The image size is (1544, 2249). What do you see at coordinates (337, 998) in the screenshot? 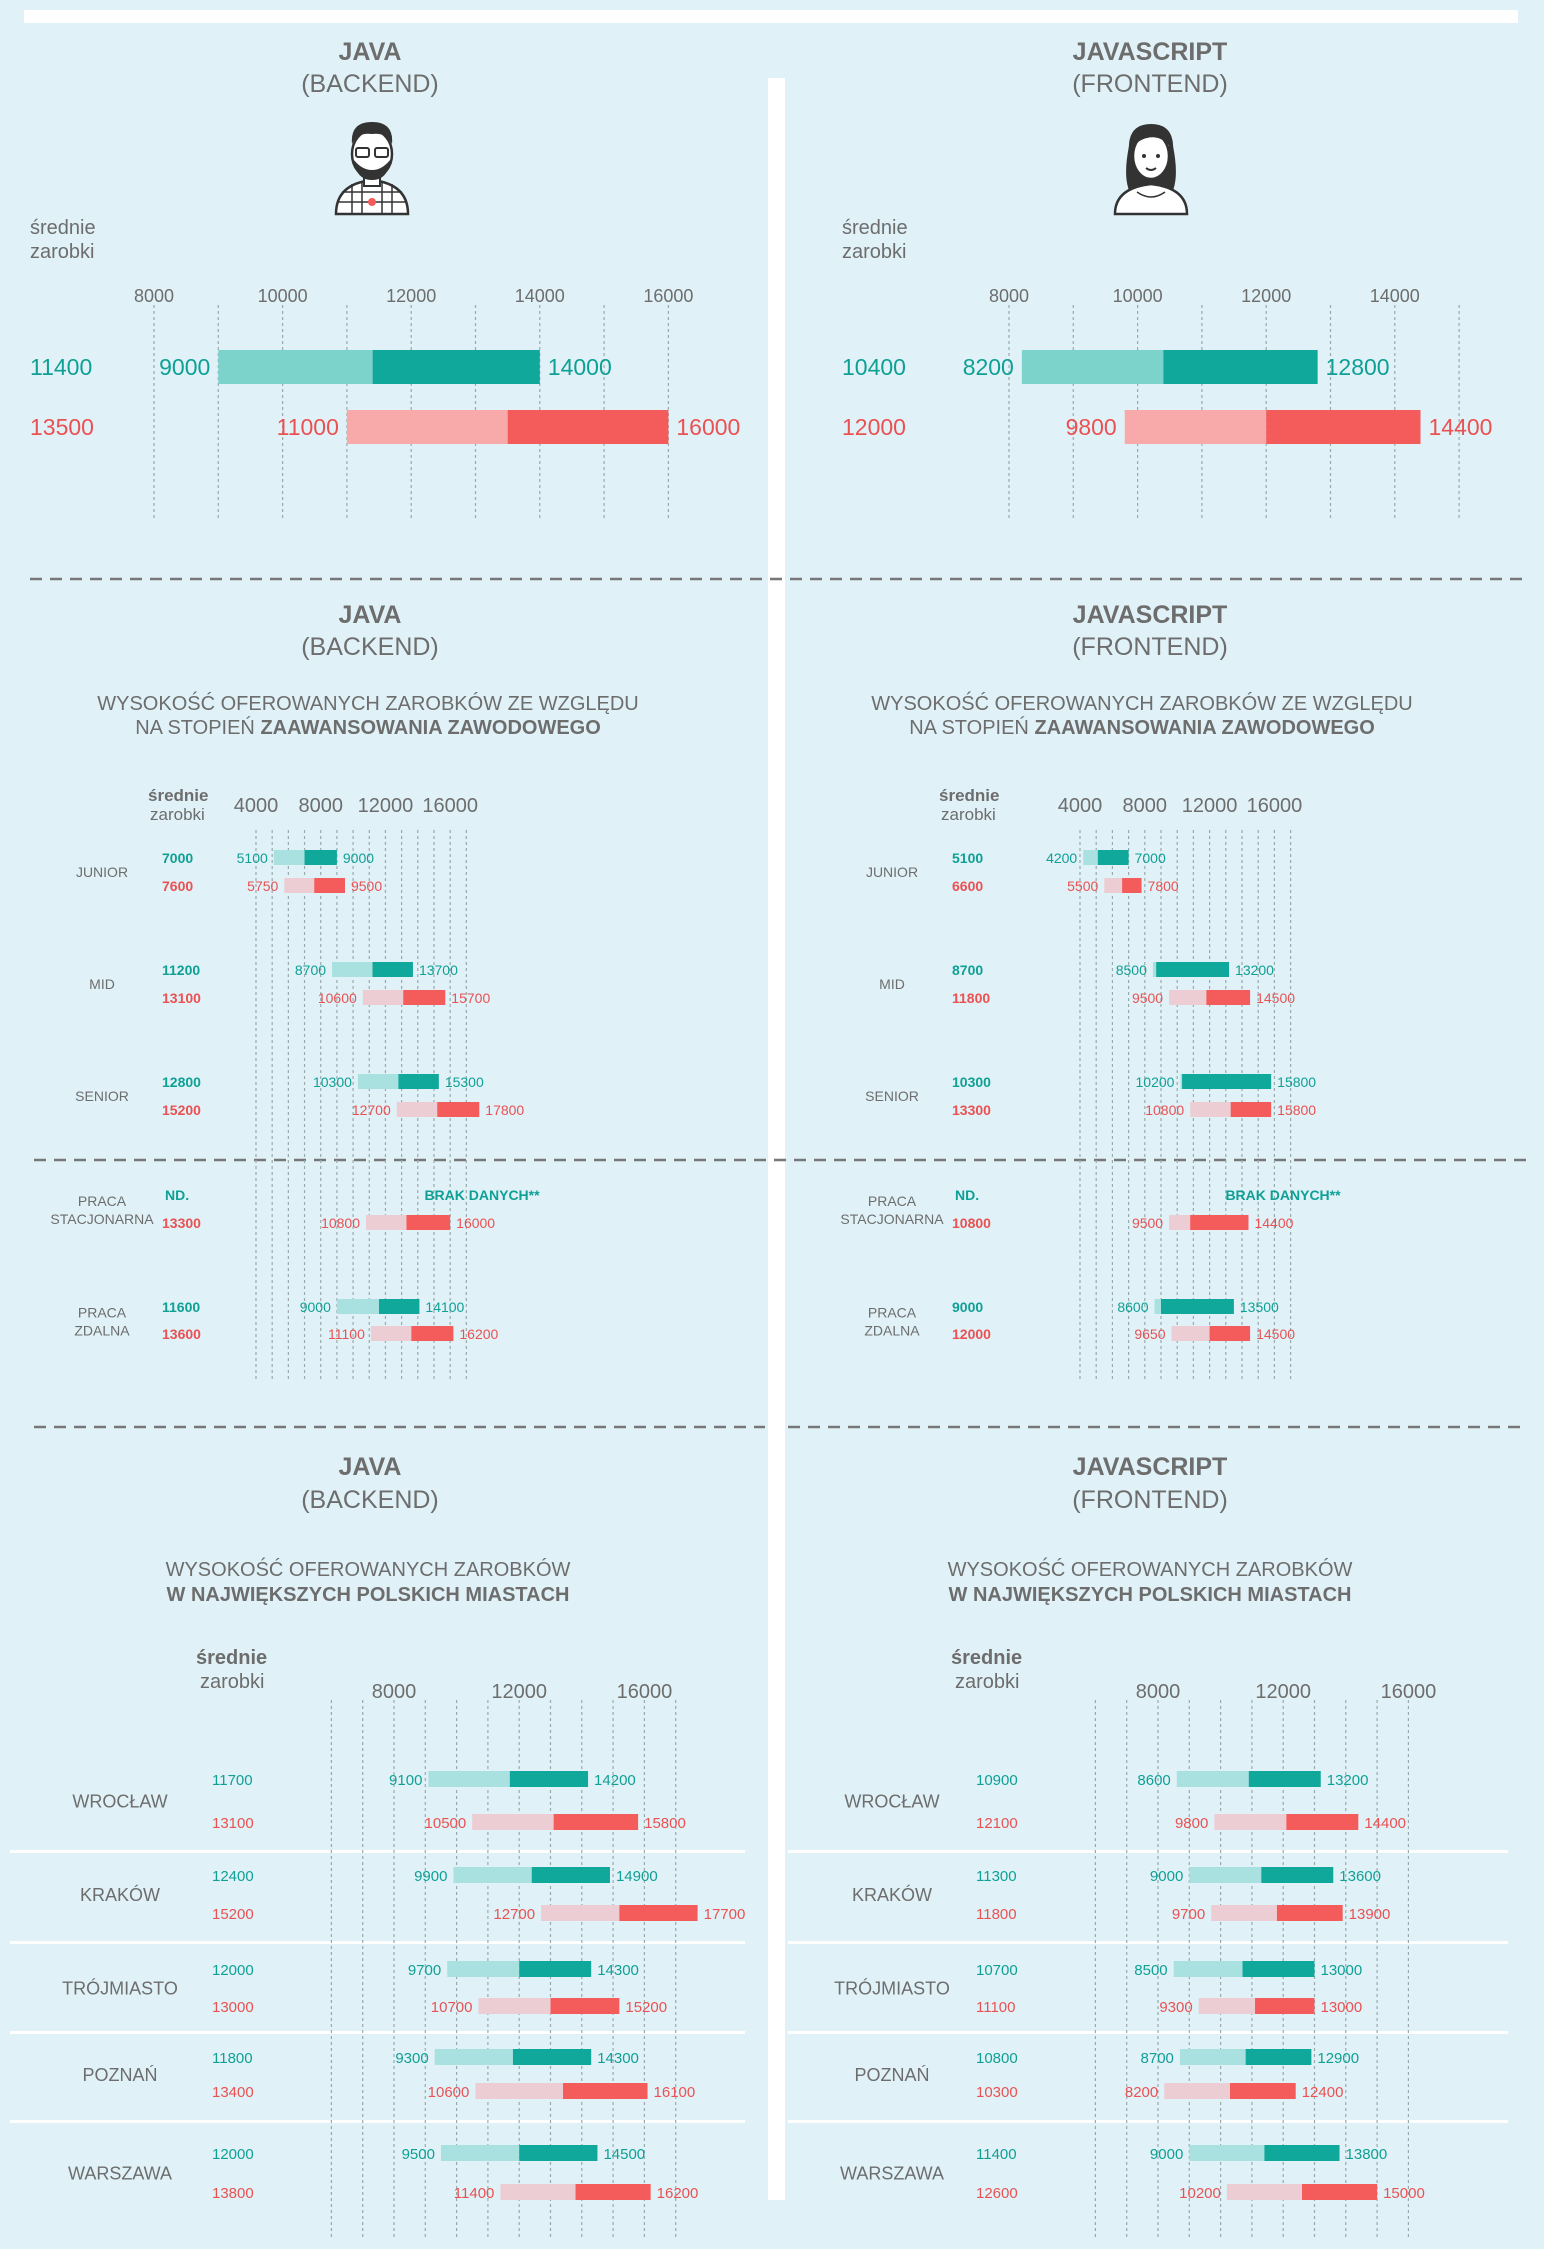
I see `min-value: 10600` at bounding box center [337, 998].